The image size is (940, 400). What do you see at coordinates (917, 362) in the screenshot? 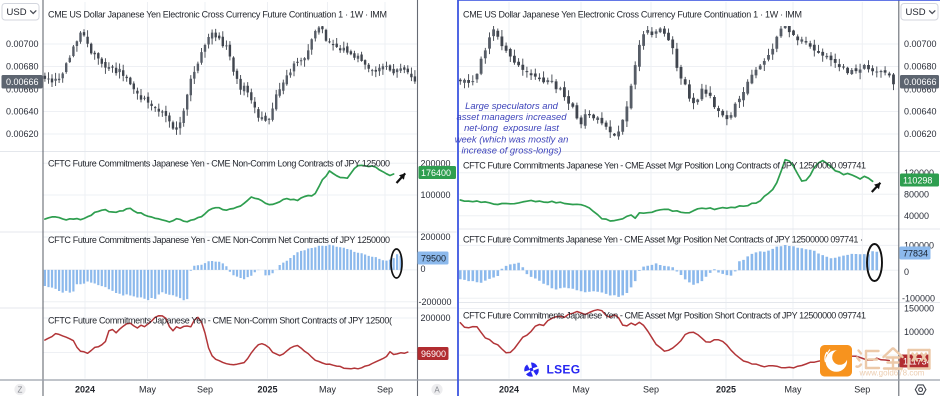
I see `svg-text: 111734` at bounding box center [917, 362].